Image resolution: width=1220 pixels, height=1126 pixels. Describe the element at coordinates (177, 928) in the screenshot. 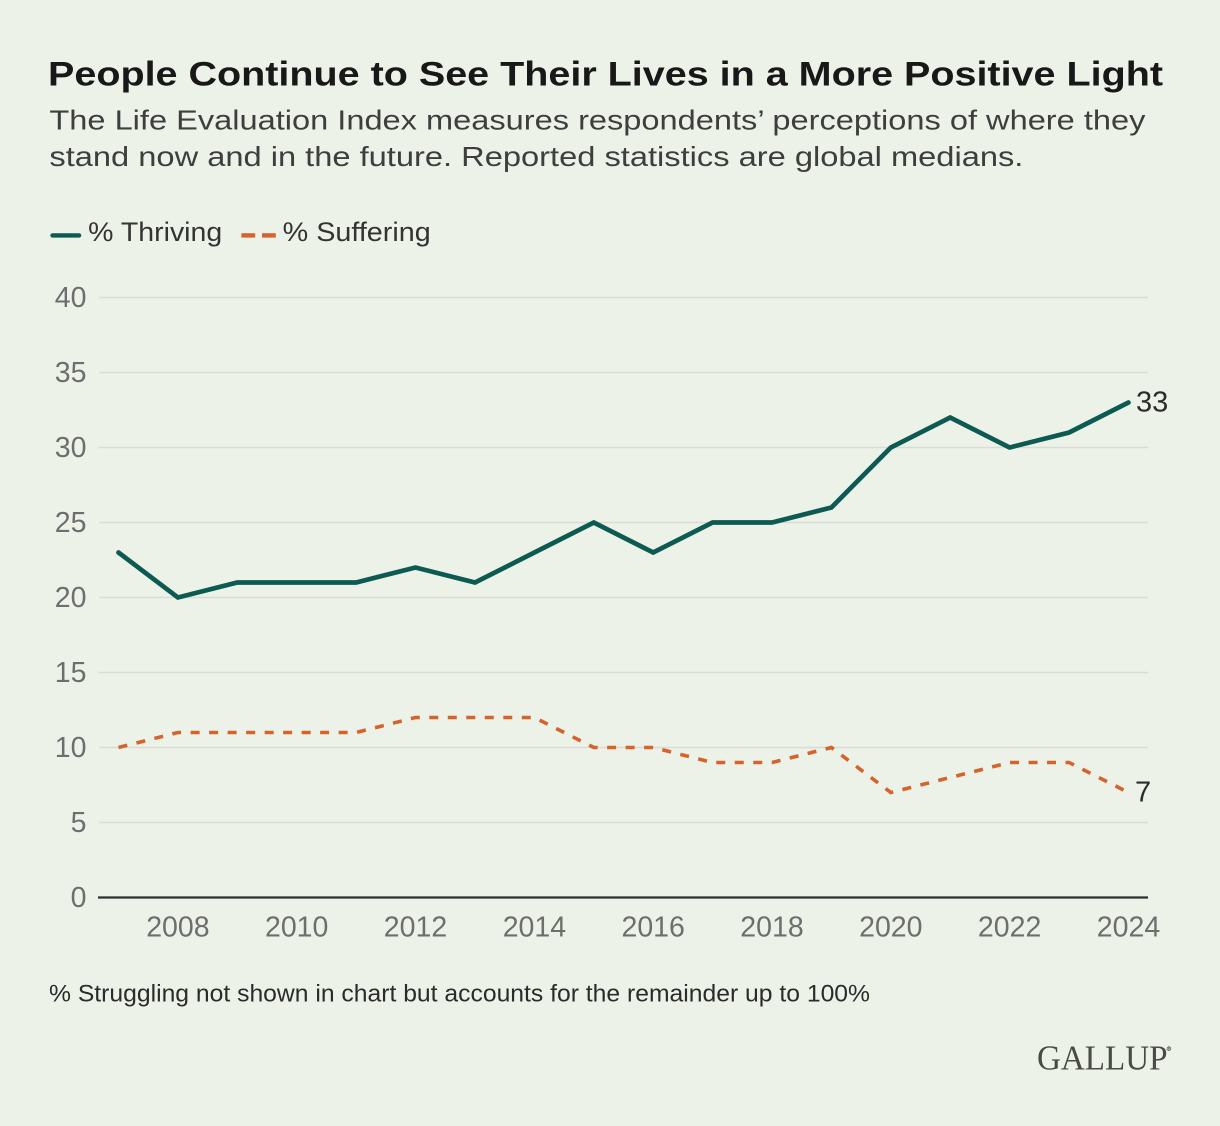

I see `svg-text: 2008` at that location.